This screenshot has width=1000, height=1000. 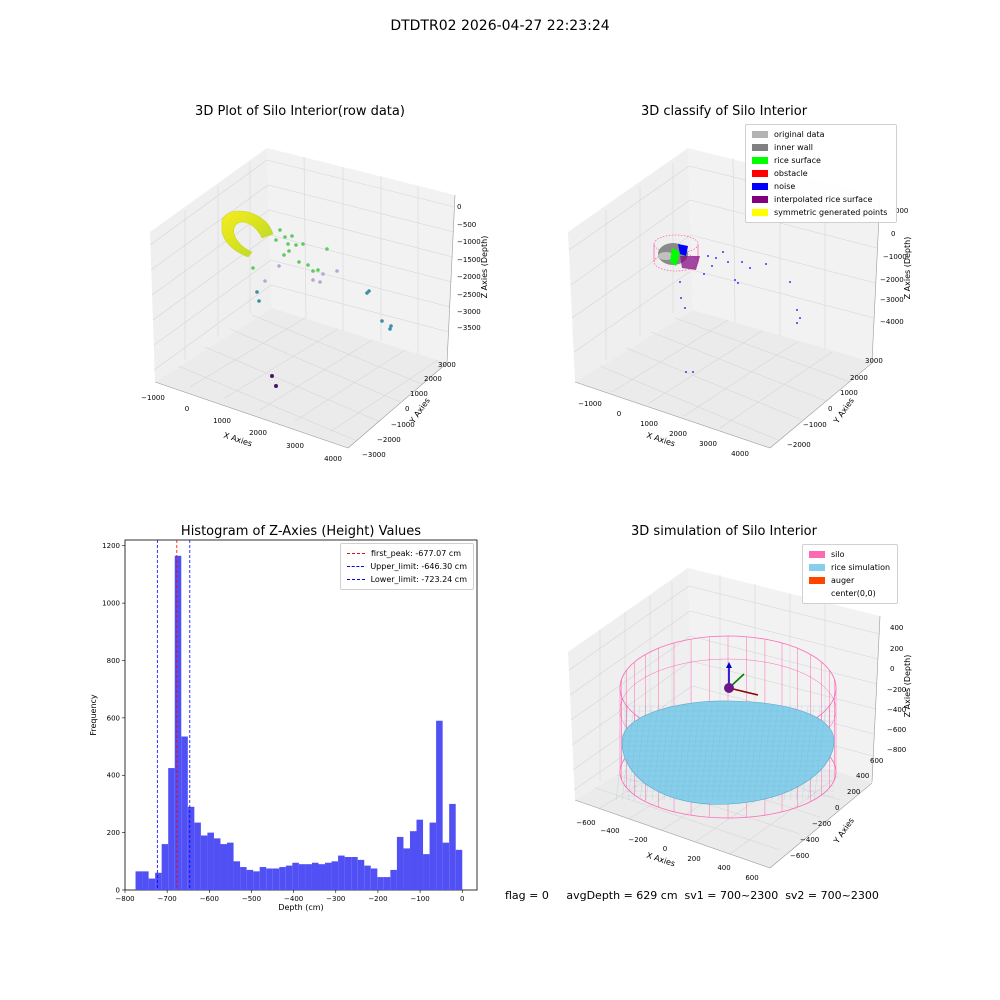 What do you see at coordinates (209, 899) in the screenshot?
I see `x-tick-label: −600` at bounding box center [209, 899].